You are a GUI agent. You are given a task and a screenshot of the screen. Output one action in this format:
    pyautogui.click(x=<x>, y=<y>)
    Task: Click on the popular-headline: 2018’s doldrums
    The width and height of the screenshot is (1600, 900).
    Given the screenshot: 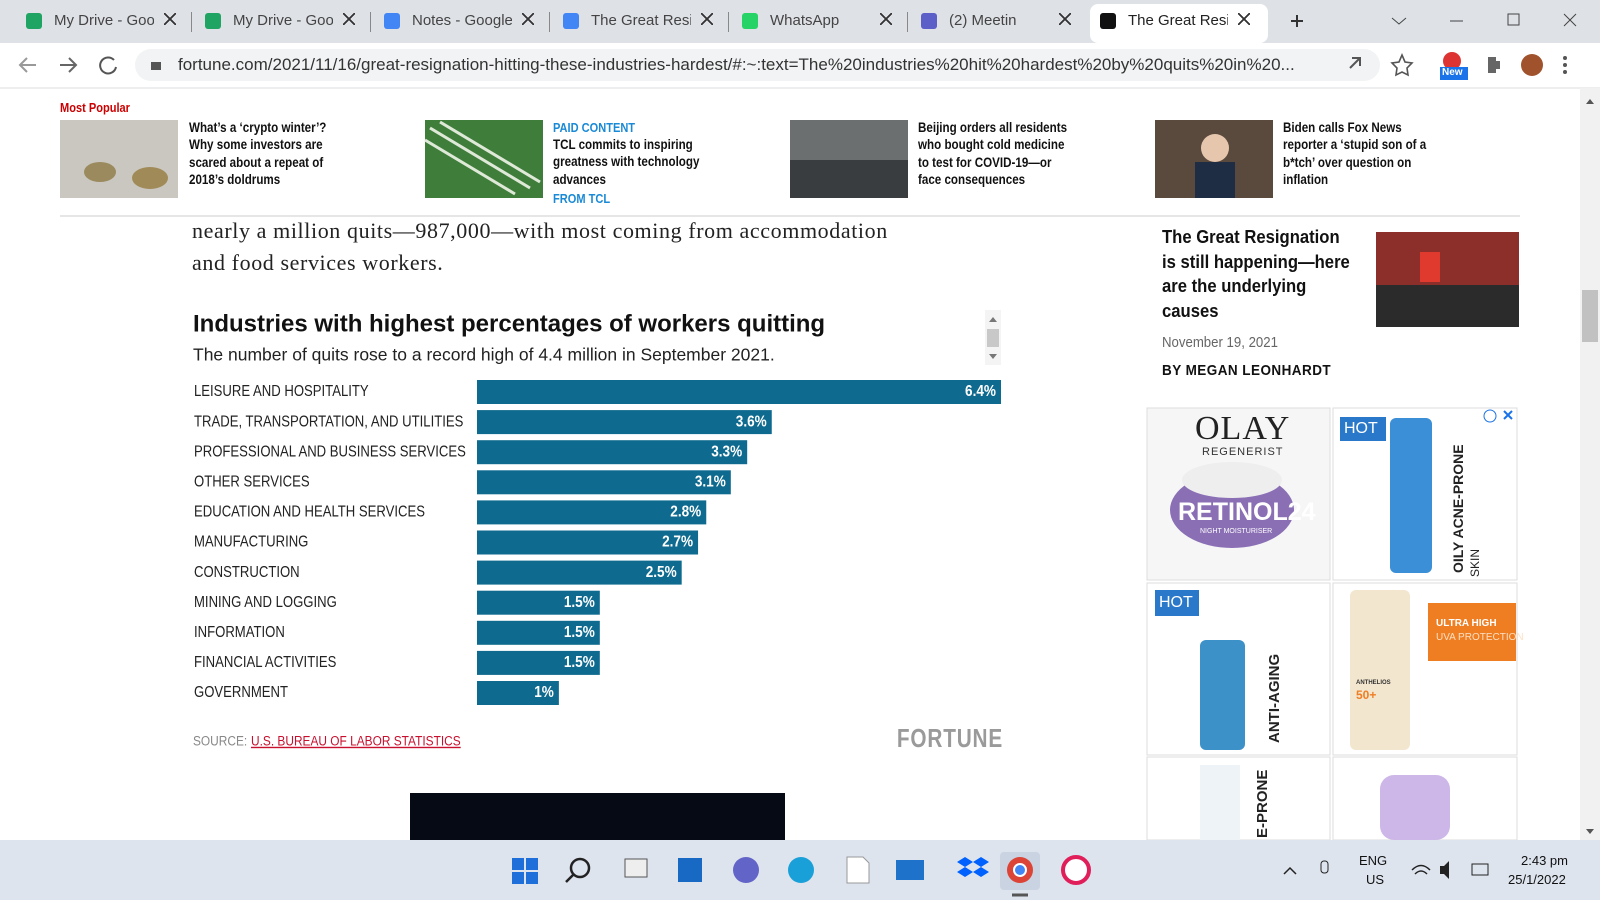 What is the action you would take?
    pyautogui.click(x=235, y=180)
    